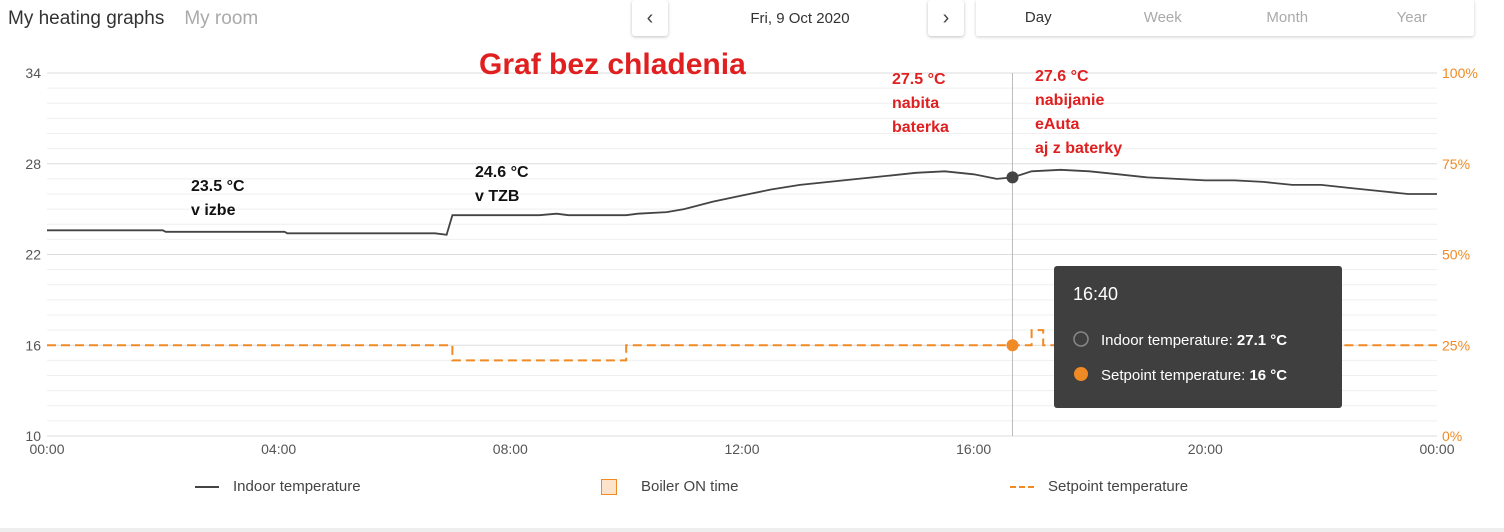 The image size is (1504, 532). What do you see at coordinates (502, 172) in the screenshot?
I see `annotation-tzb-temp: 24.6 °C` at bounding box center [502, 172].